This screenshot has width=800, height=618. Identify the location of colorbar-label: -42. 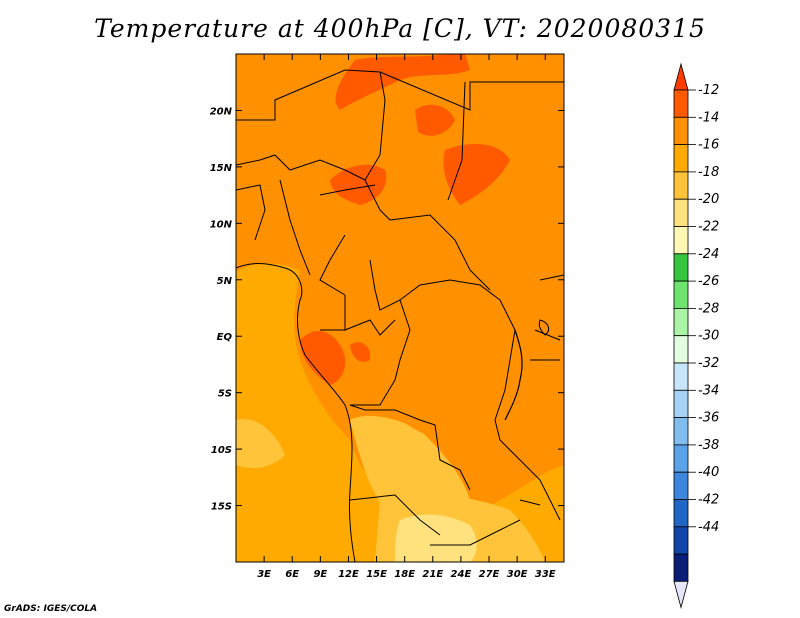
(708, 500).